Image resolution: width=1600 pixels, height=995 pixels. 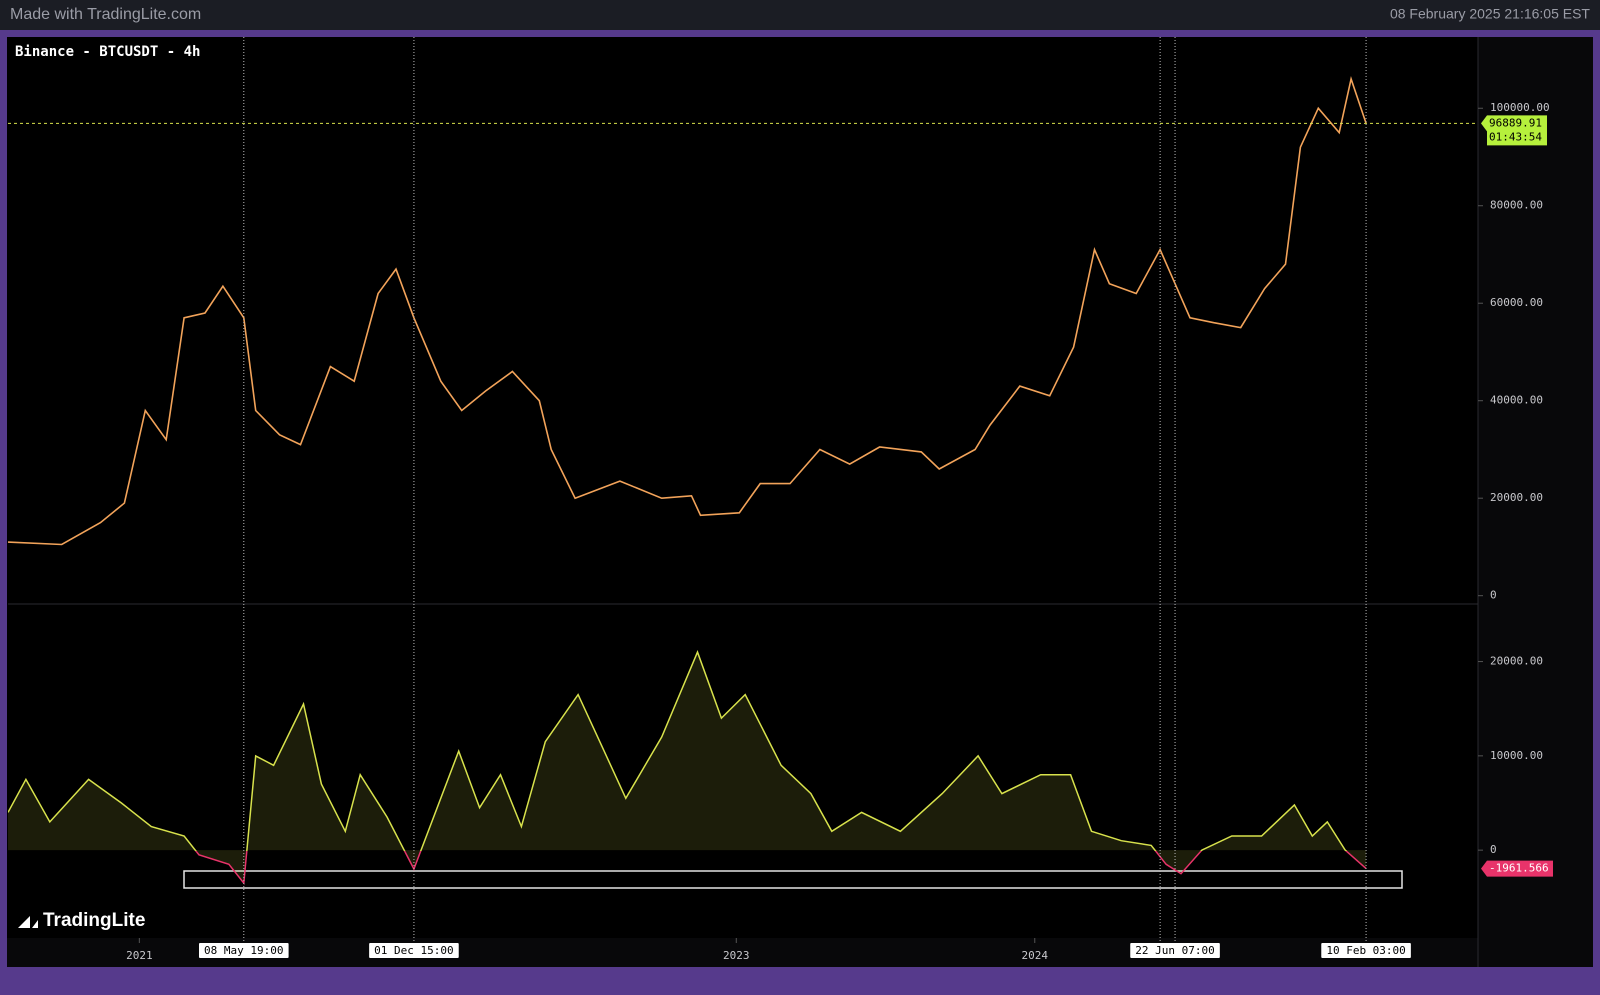 What do you see at coordinates (1490, 14) in the screenshot?
I see `timestamp: 08 February 2025 21:16:05 EST` at bounding box center [1490, 14].